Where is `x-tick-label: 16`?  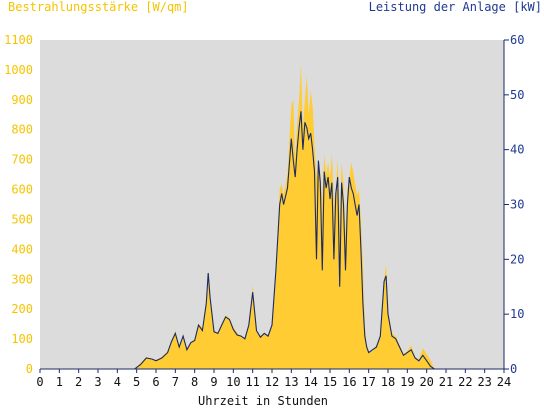
x-tick-label: 16 is located at coordinates (349, 382).